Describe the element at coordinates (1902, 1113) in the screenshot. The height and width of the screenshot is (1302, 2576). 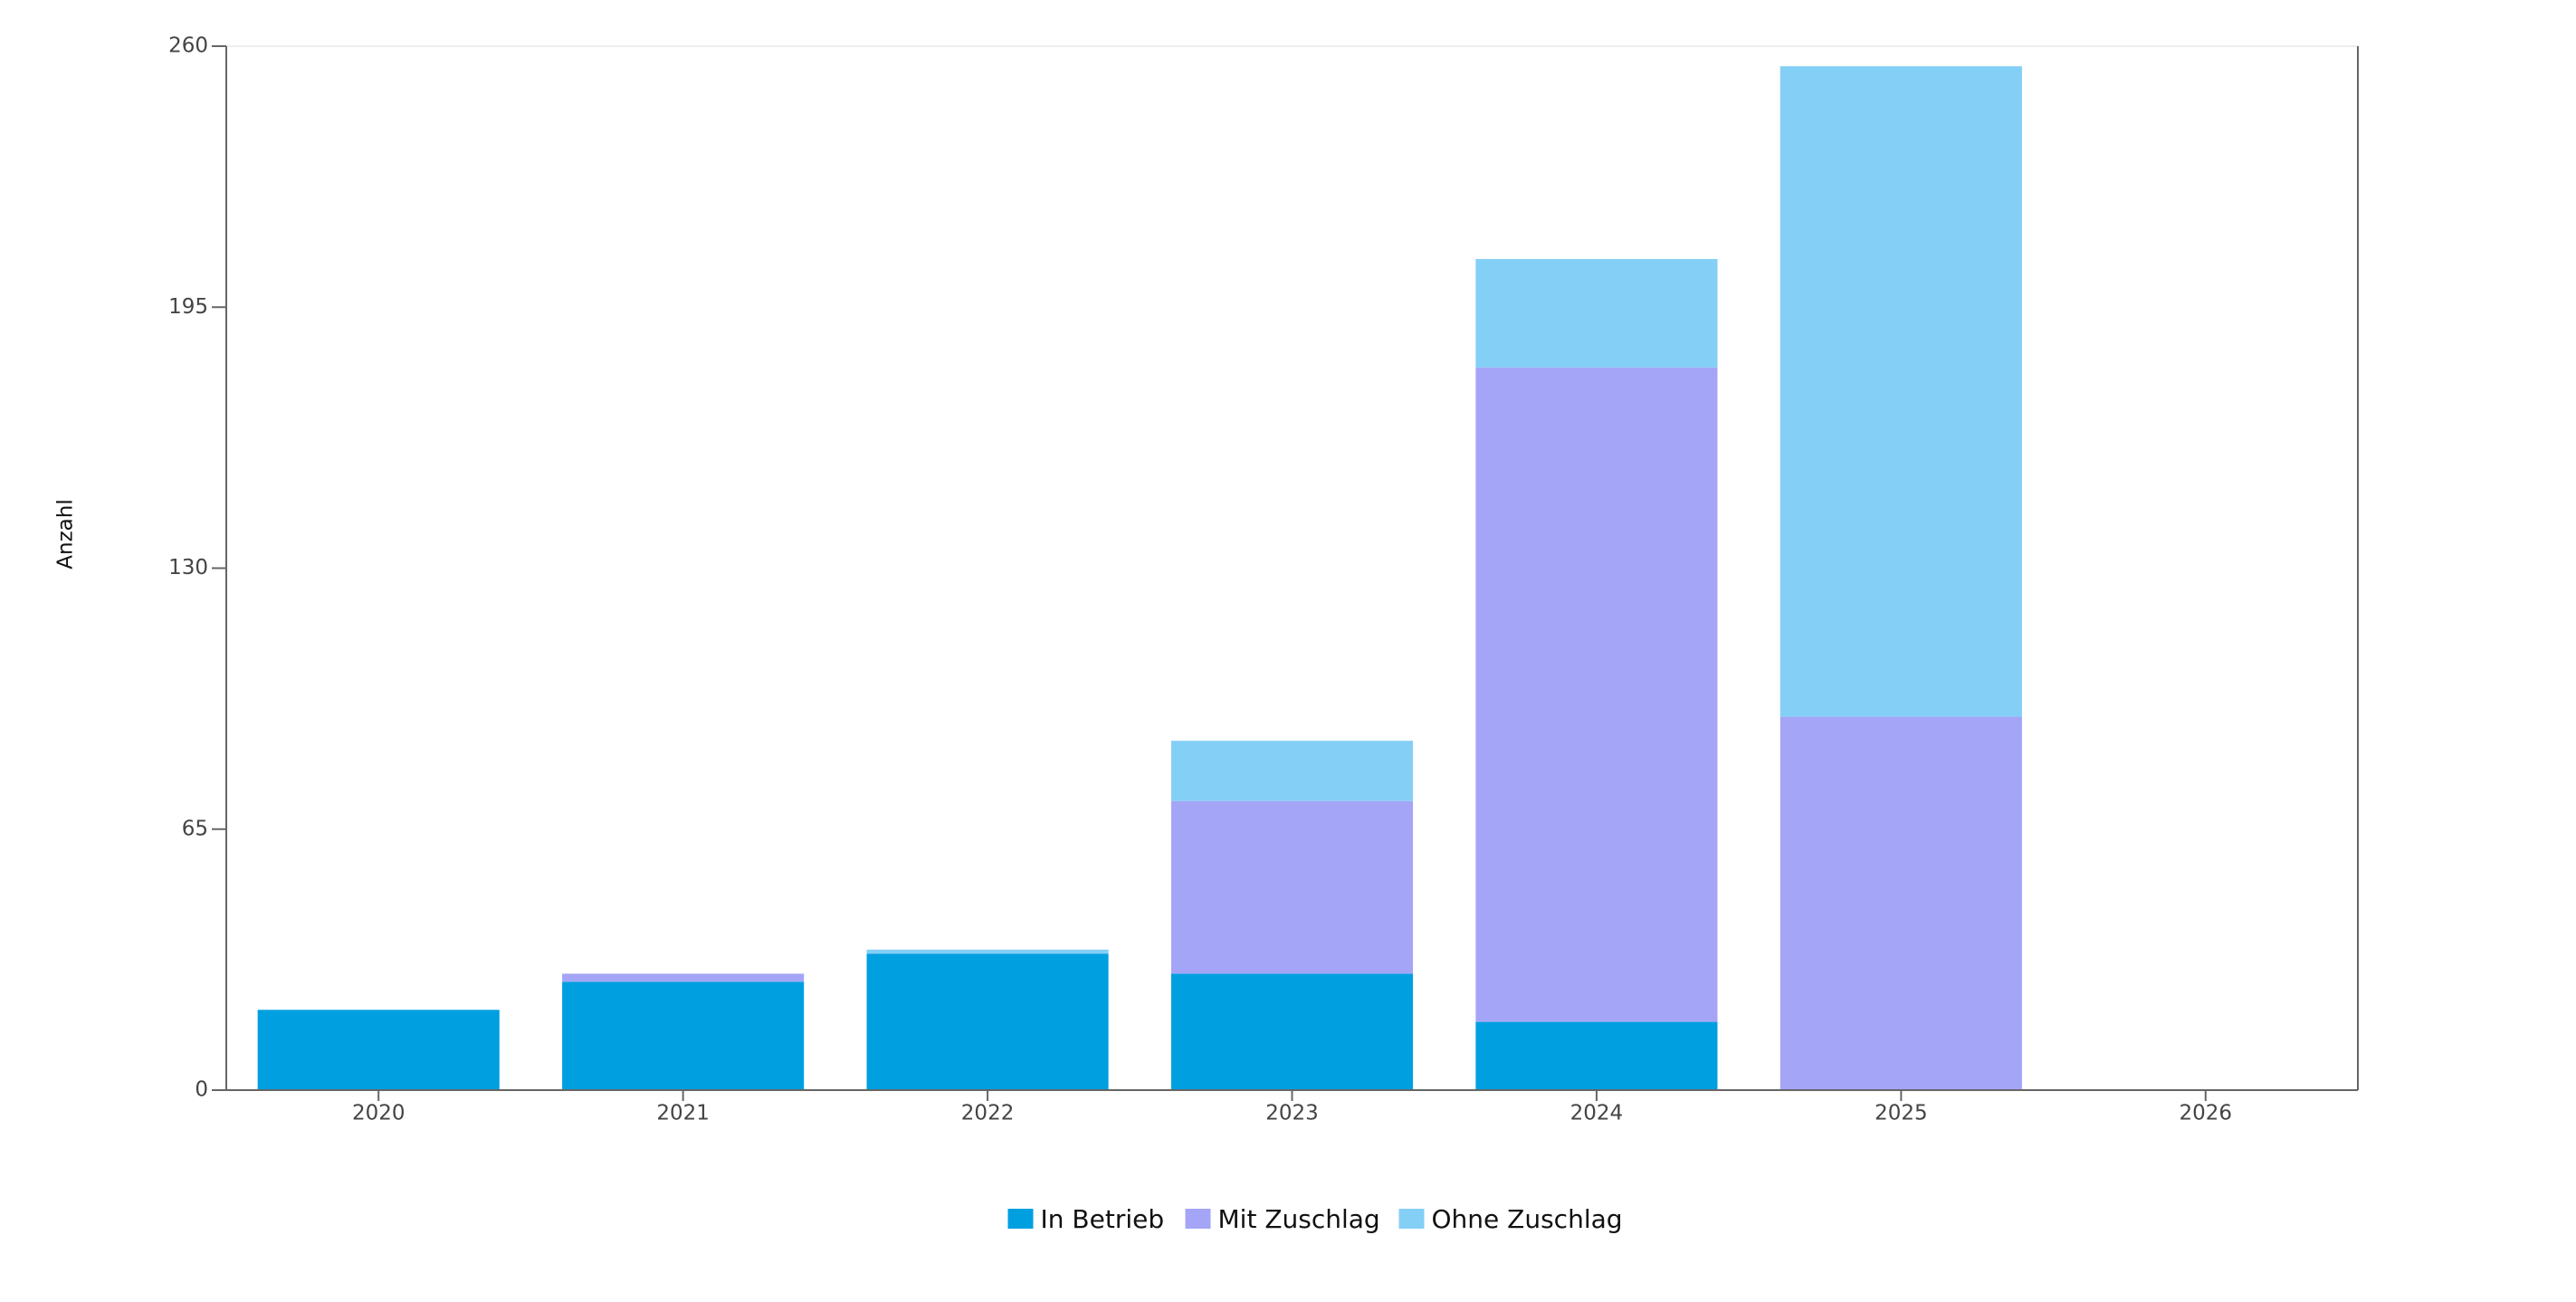
I see `x-tick-label: 2025` at that location.